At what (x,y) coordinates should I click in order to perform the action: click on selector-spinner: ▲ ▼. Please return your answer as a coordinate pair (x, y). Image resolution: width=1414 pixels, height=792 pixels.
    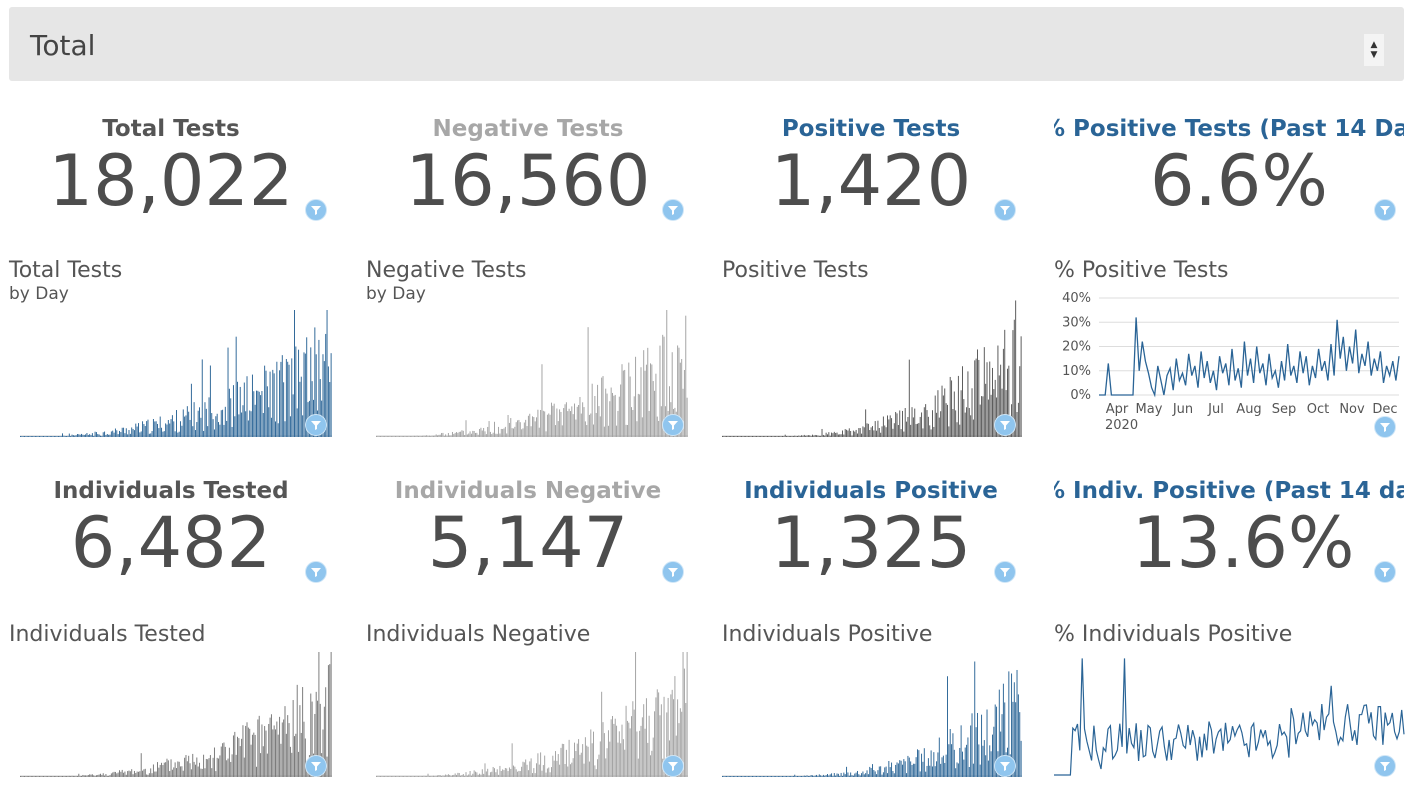
    Looking at the image, I should click on (1374, 50).